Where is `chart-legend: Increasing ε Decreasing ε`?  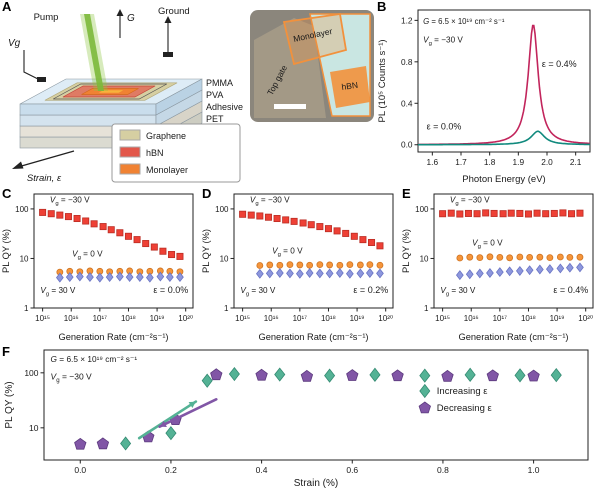
chart-legend: Increasing ε Decreasing ε is located at coordinates (455, 398).